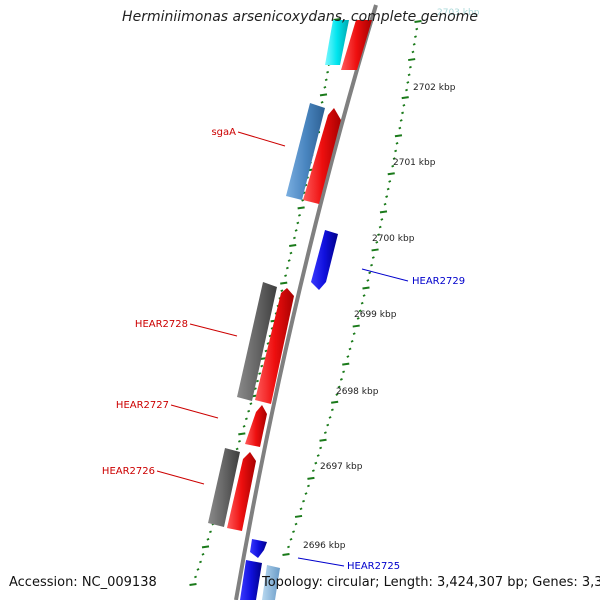 The image size is (600, 600). What do you see at coordinates (83, 582) in the screenshot?
I see `accession-text: Accession: NC_009138` at bounding box center [83, 582].